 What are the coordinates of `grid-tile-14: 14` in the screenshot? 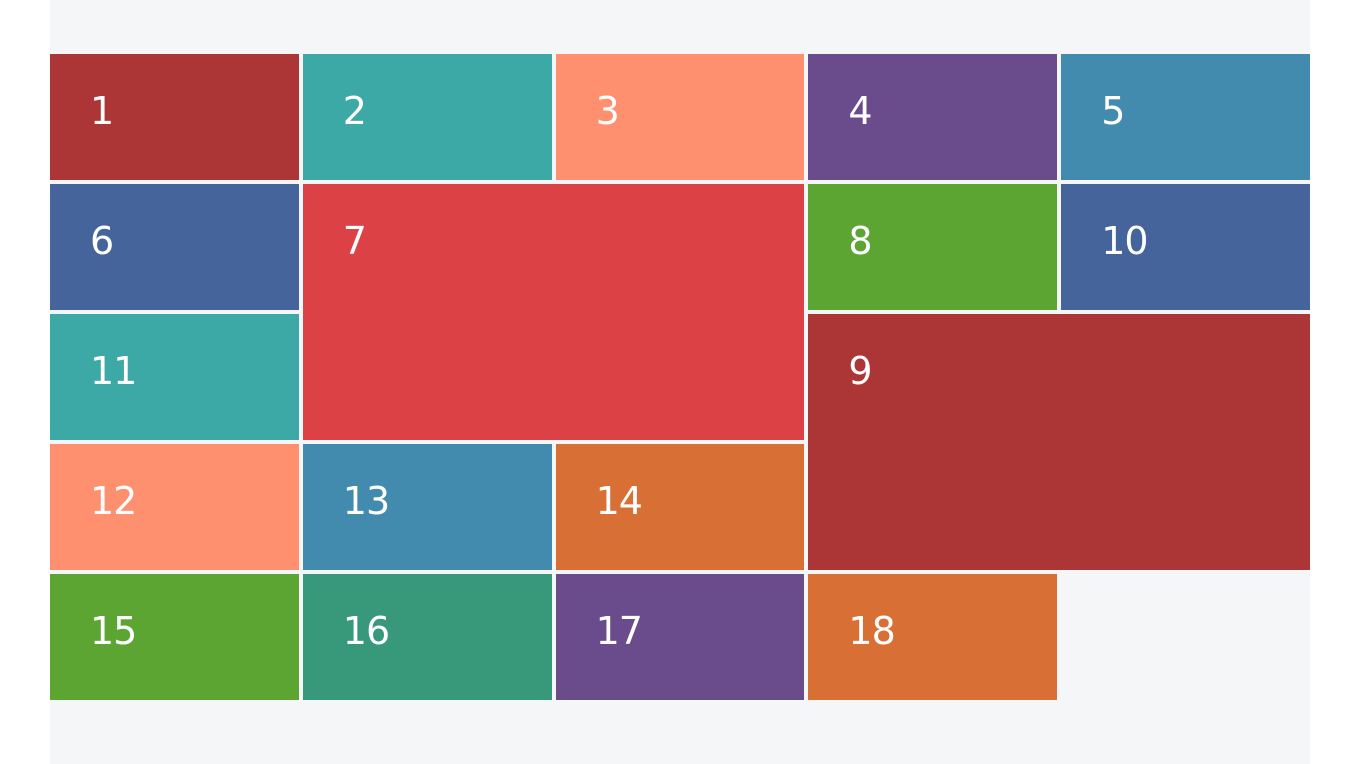 It's located at (680, 507).